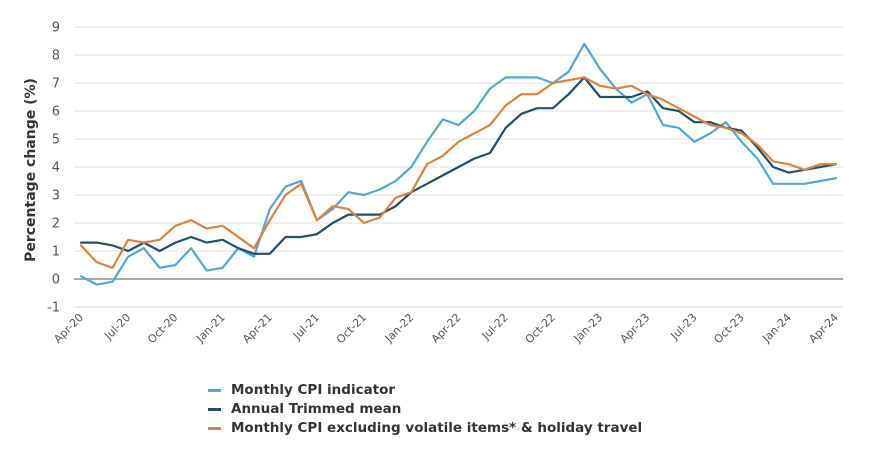  I want to click on y-tick-label: 6, so click(56, 112).